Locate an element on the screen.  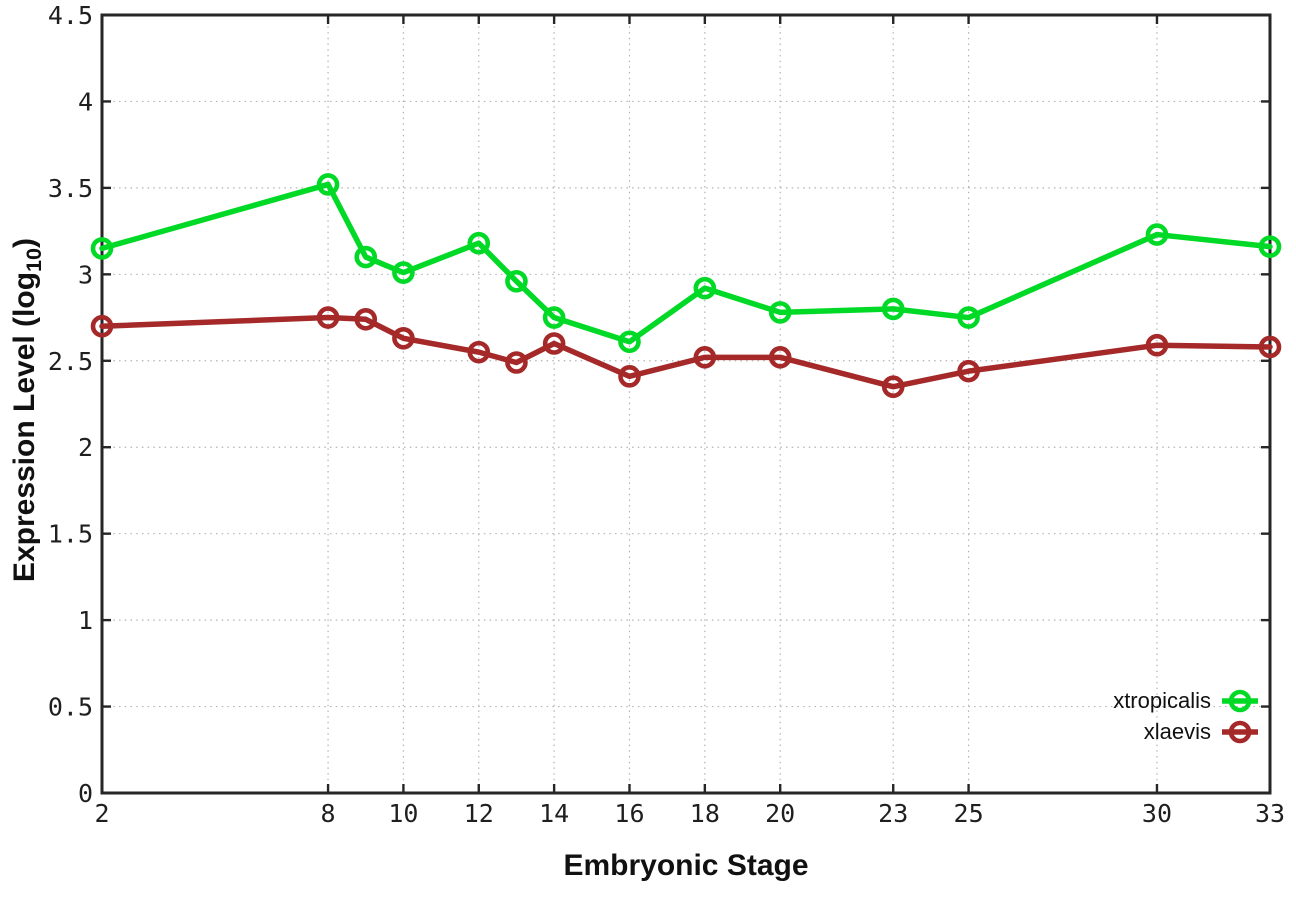
legend-item-xlaevis: xlaevis is located at coordinates (1201, 731).